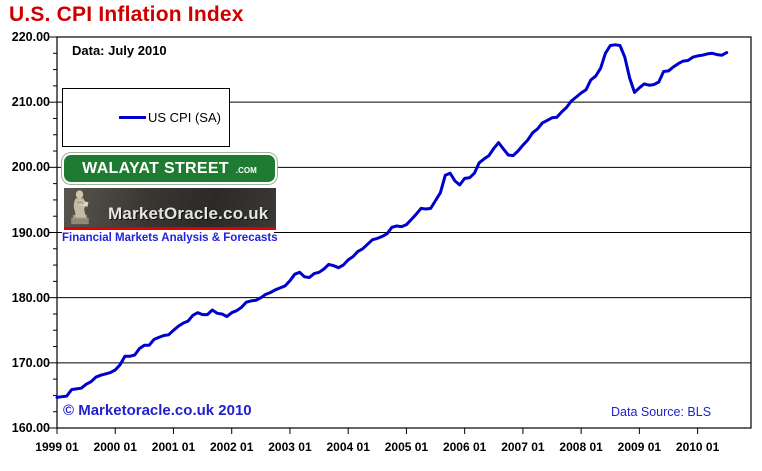 This screenshot has height=471, width=762. I want to click on x-axis-label: 2007 01, so click(523, 447).